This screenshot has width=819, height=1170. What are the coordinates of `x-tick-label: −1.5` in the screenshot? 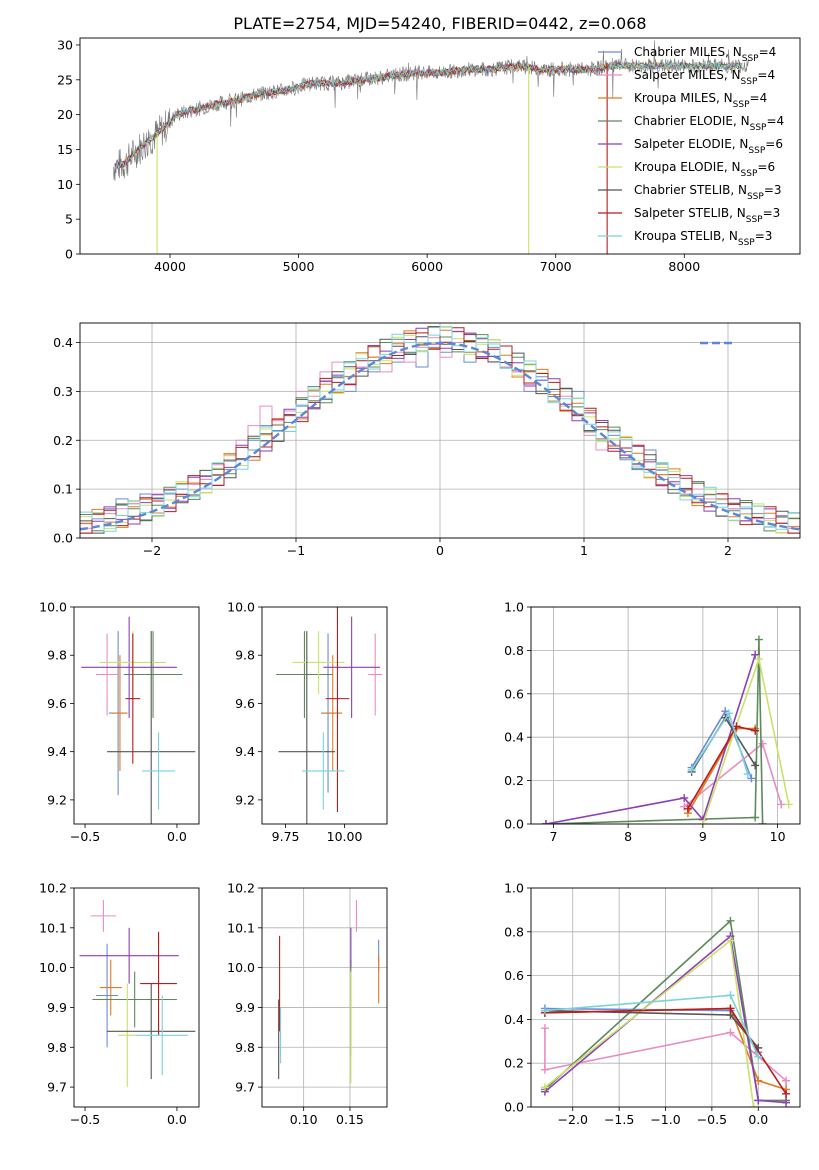 It's located at (619, 1119).